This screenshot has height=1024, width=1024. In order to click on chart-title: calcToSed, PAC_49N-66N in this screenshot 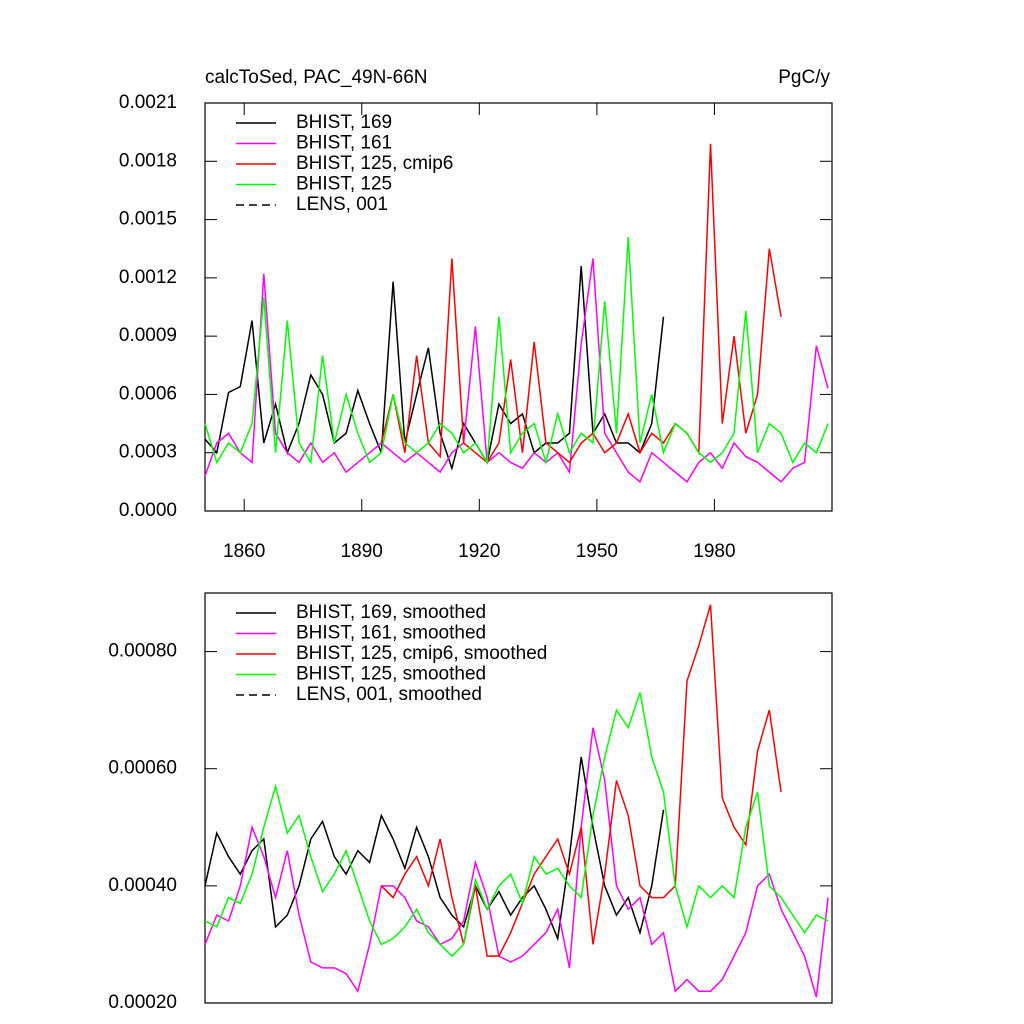, I will do `click(316, 77)`.